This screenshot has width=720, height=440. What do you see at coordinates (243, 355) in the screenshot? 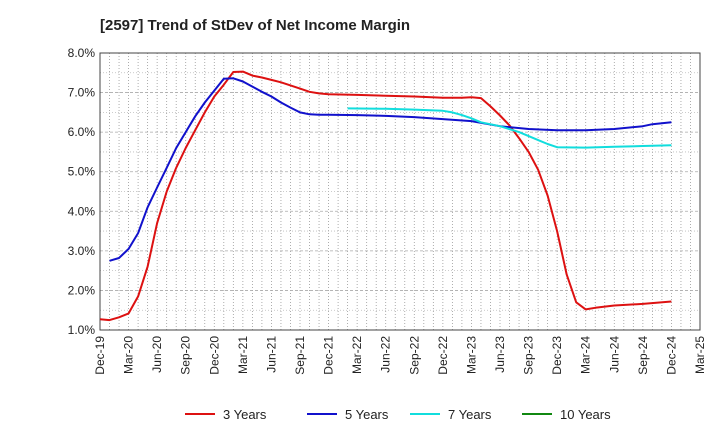
I see `x-tick-label: Mar-21` at bounding box center [243, 355].